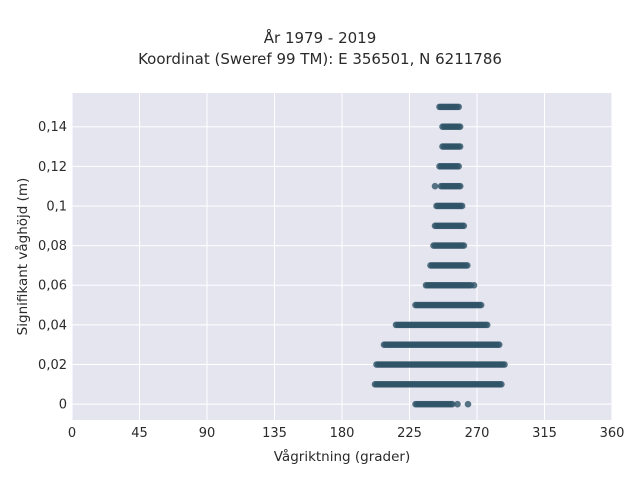 The height and width of the screenshot is (480, 640). Describe the element at coordinates (409, 433) in the screenshot. I see `x-tick-label: 225` at that location.